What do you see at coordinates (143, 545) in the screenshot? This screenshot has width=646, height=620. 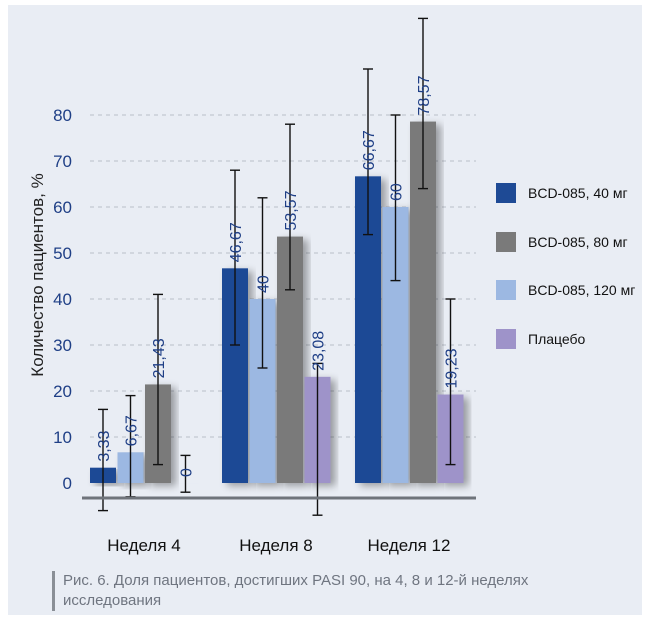 I see `x-tick-label: Неделя 4` at bounding box center [143, 545].